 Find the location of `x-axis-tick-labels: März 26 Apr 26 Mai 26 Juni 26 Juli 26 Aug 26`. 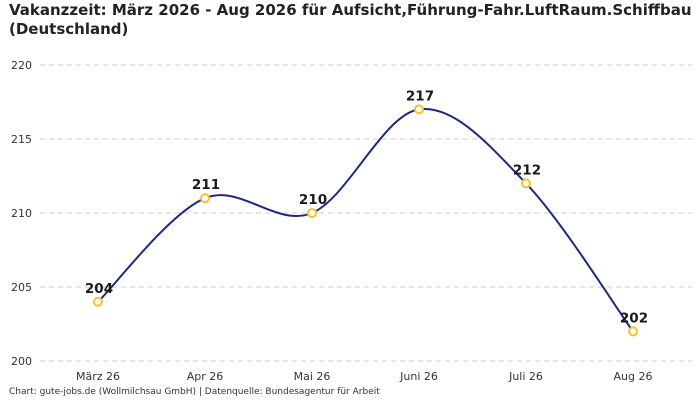

x-axis-tick-labels: März 26 Apr 26 Mai 26 Juni 26 Juli 26 Aug 26 is located at coordinates (364, 376).